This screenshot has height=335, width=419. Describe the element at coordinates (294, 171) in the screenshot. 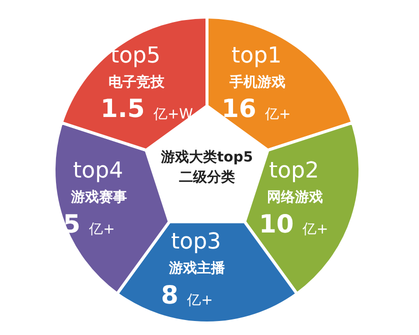

I see `text: top2` at that location.